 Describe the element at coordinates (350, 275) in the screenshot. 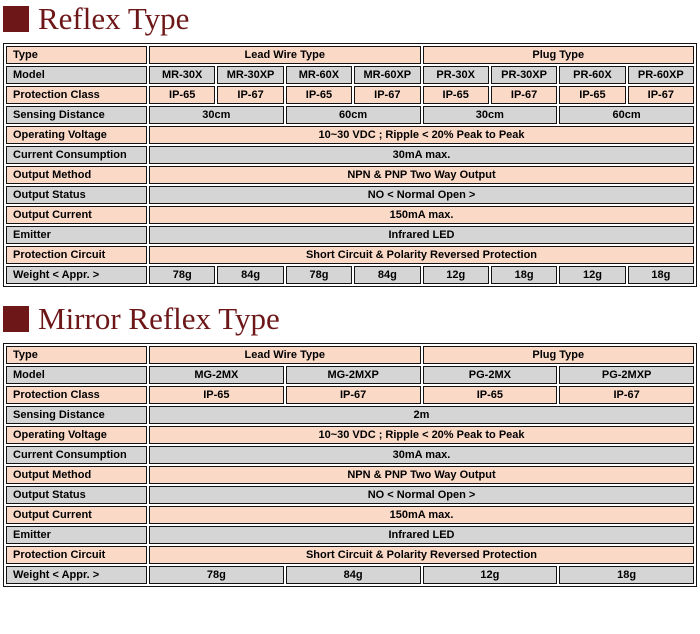

I see `table-row: Weight < Appr. >78g 84g 78g 84g 12g 18g 12g 18g` at that location.